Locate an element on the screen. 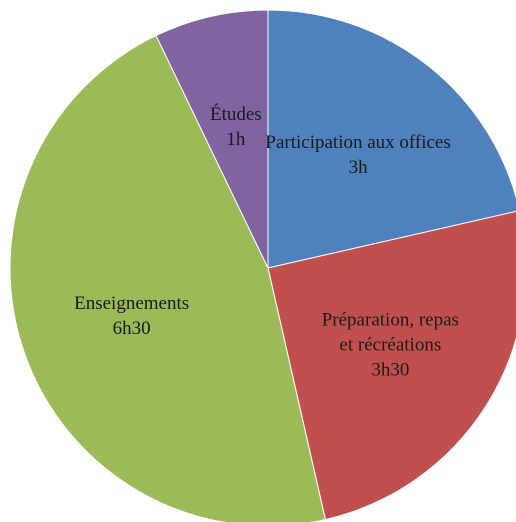  slice-label: Participation aux offices 3h is located at coordinates (358, 155).